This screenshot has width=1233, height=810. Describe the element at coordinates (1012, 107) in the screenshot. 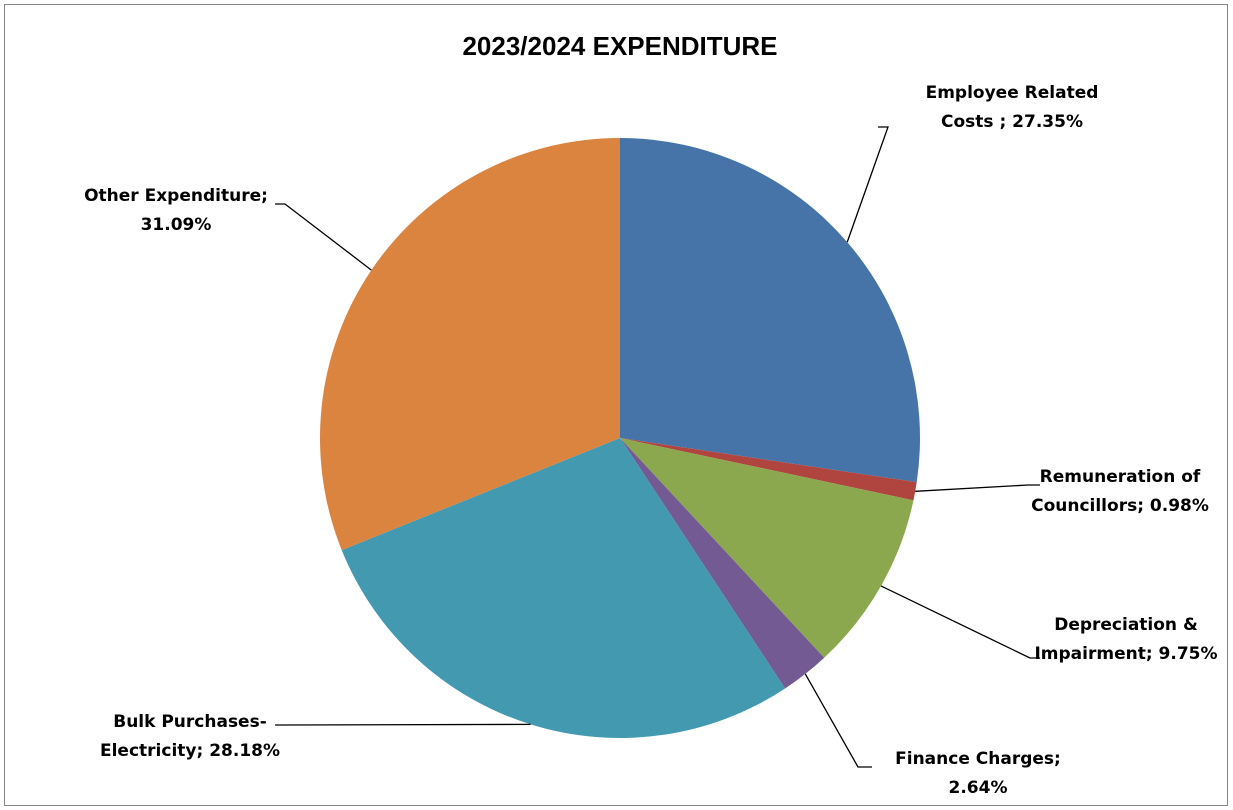

I see `data-label: Employee Related Costs ; 27.35%` at that location.